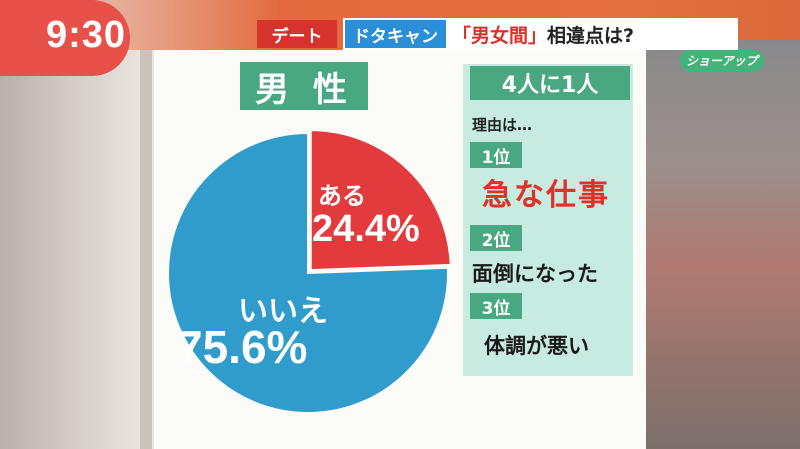  What do you see at coordinates (380, 201) in the screenshot?
I see `pie-slice-yes` at bounding box center [380, 201].